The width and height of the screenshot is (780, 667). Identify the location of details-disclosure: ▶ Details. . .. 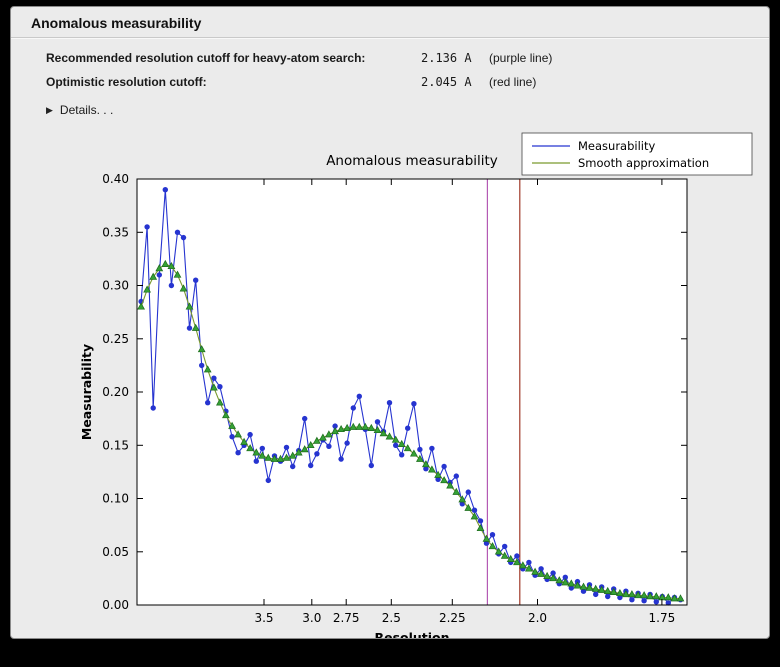
(407, 110).